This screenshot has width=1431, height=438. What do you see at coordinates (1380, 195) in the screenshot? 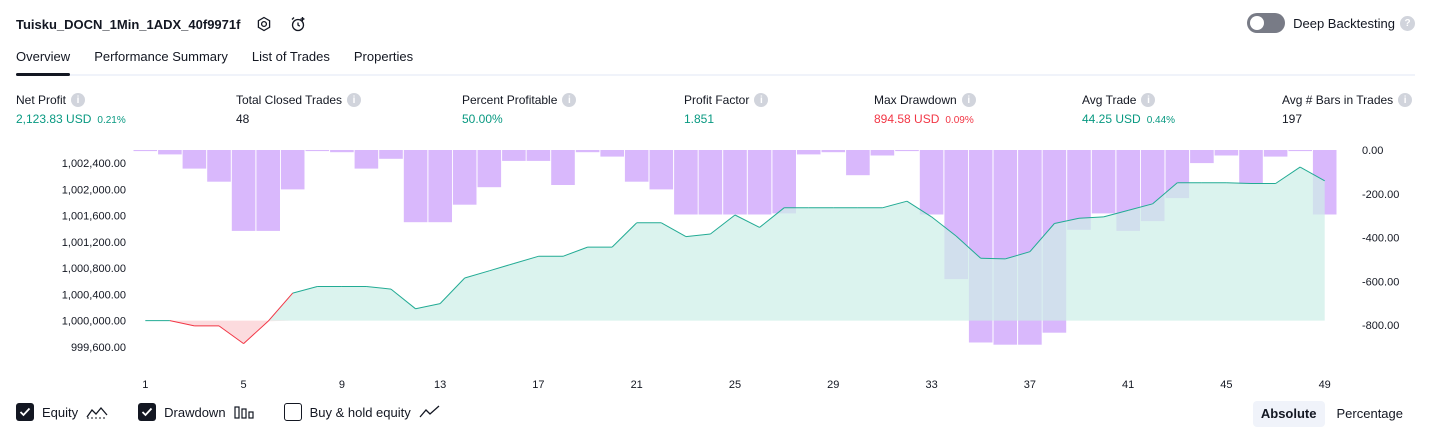
I see `right-axis-tick: -200.00` at bounding box center [1380, 195].